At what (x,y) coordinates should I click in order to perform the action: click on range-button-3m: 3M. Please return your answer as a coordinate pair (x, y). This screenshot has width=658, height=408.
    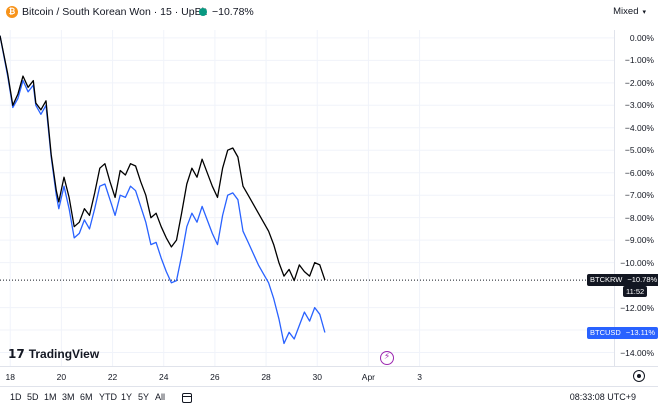
    Looking at the image, I should click on (68, 397).